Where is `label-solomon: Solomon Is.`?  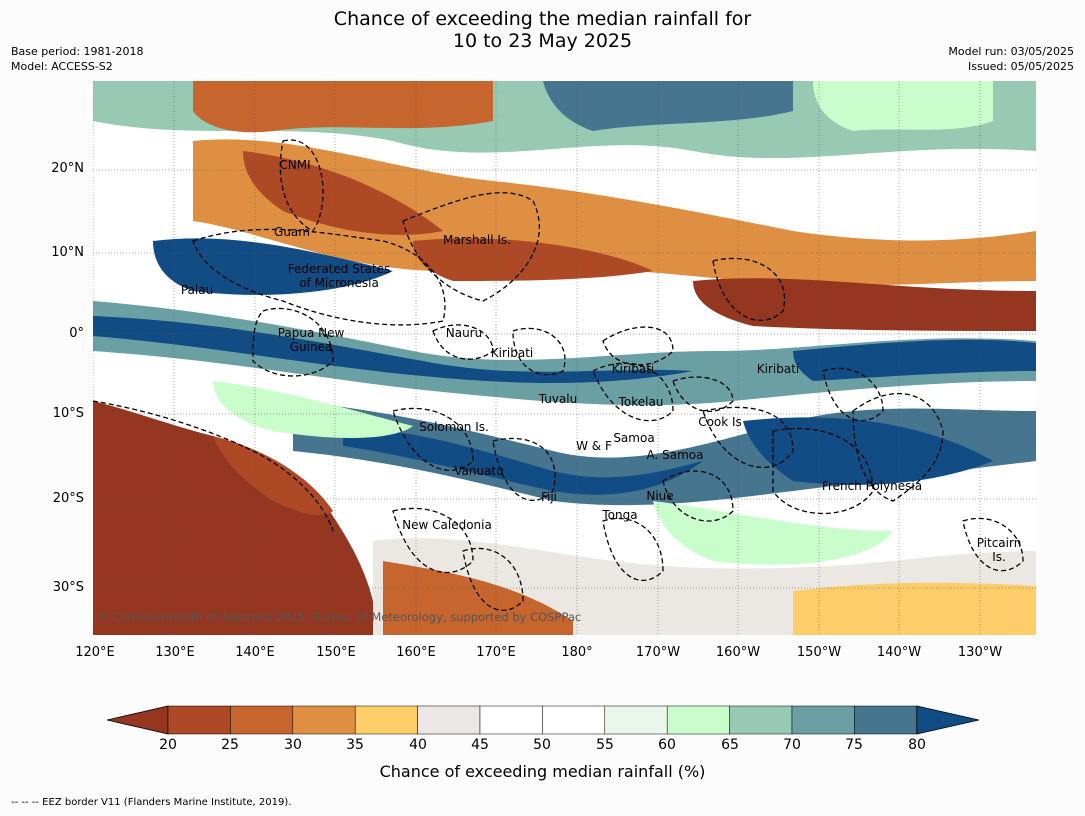
label-solomon: Solomon Is. is located at coordinates (454, 427).